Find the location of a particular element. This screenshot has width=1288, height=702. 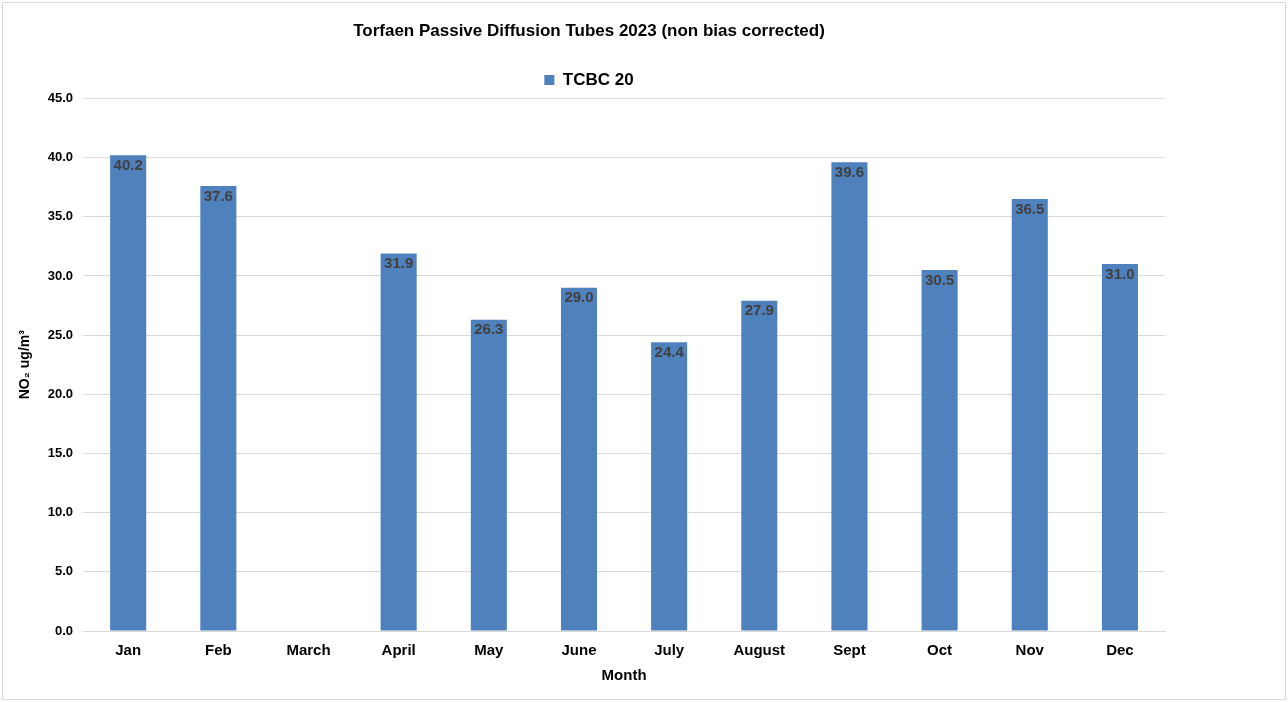

data-label: 36.5 is located at coordinates (1030, 208).